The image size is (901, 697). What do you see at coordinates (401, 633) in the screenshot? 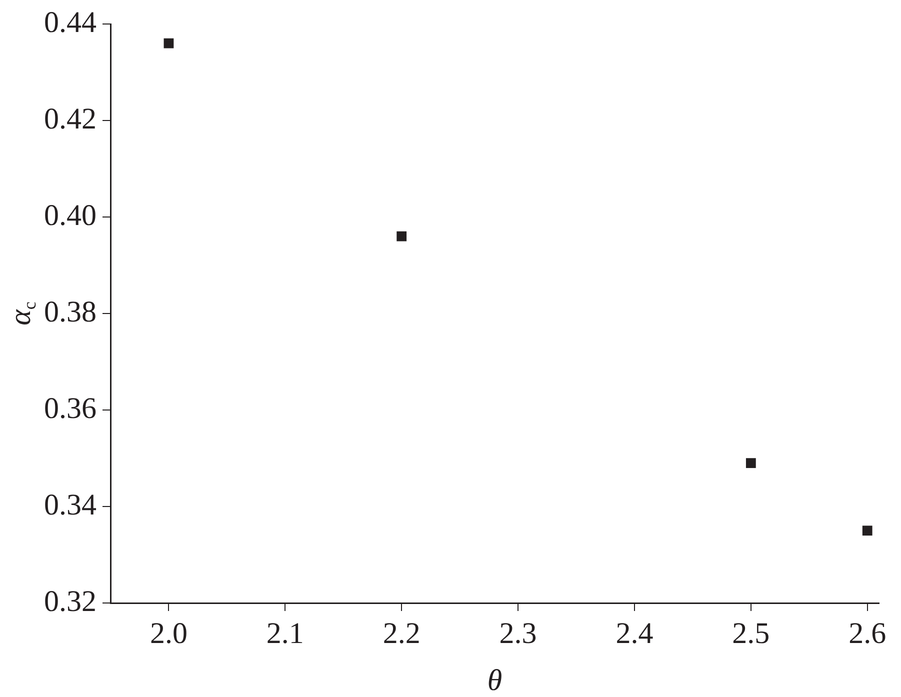
I see `x-tick-label: 2.2` at bounding box center [401, 633].